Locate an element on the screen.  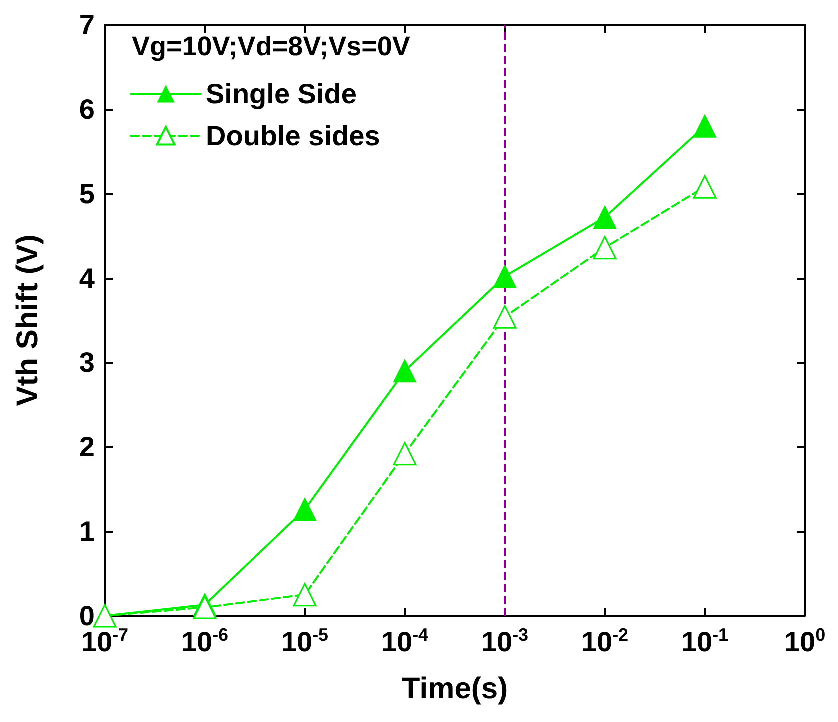
legend-label: Single Side is located at coordinates (281, 94).